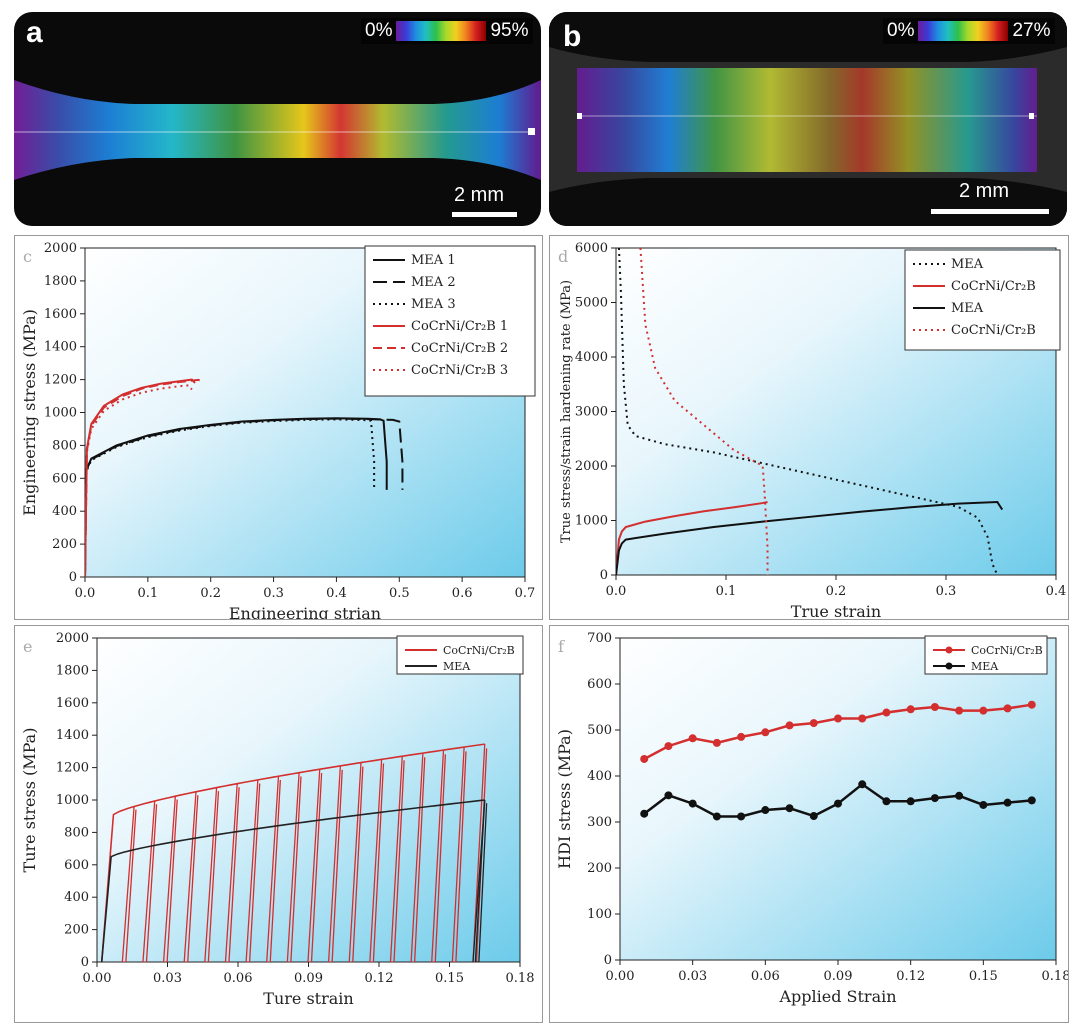 This screenshot has height=1031, width=1080. I want to click on y-tick-label: 300, so click(599, 822).